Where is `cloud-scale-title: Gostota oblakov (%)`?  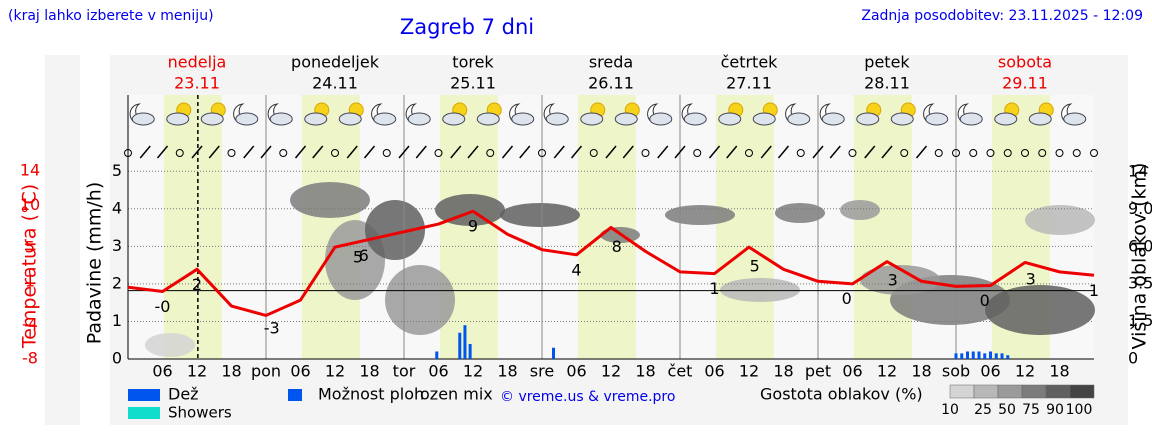
cloud-scale-title: Gostota oblakov (%) is located at coordinates (841, 394).